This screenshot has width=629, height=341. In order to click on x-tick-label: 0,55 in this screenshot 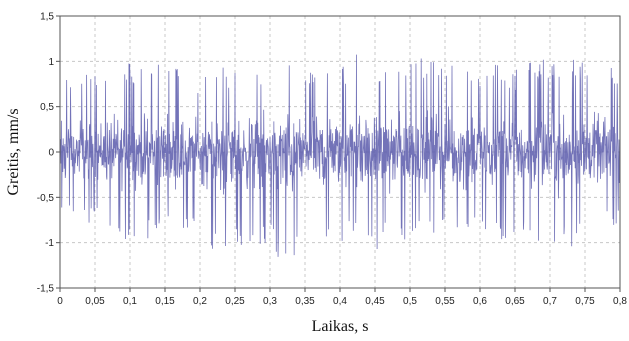, I will do `click(445, 301)`.